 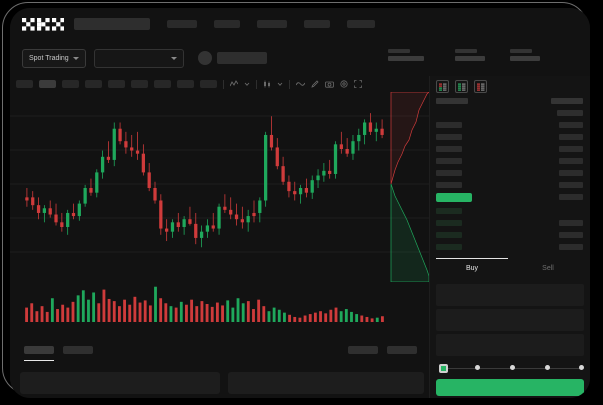 What do you see at coordinates (510, 345) in the screenshot?
I see `order-total-field` at bounding box center [510, 345].